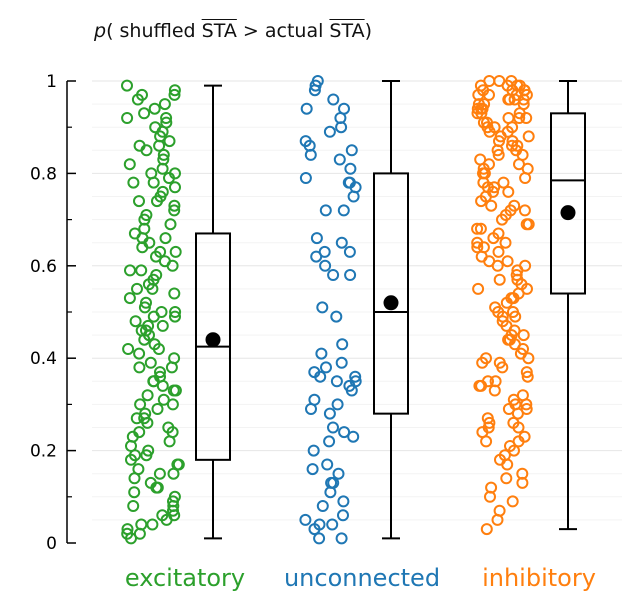 The width and height of the screenshot is (641, 615). Describe the element at coordinates (43, 359) in the screenshot. I see `y-tick-label: 0.4` at that location.